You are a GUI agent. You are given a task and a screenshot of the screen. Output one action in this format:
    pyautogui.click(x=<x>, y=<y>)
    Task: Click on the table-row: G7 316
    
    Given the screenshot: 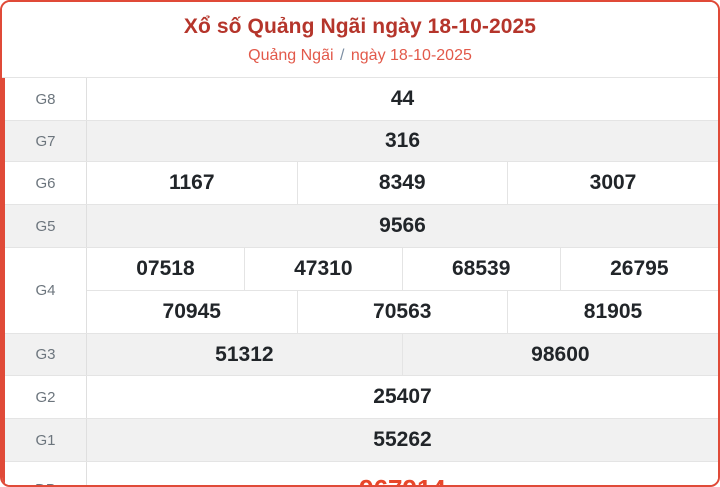 What is the action you would take?
    pyautogui.click(x=360, y=141)
    